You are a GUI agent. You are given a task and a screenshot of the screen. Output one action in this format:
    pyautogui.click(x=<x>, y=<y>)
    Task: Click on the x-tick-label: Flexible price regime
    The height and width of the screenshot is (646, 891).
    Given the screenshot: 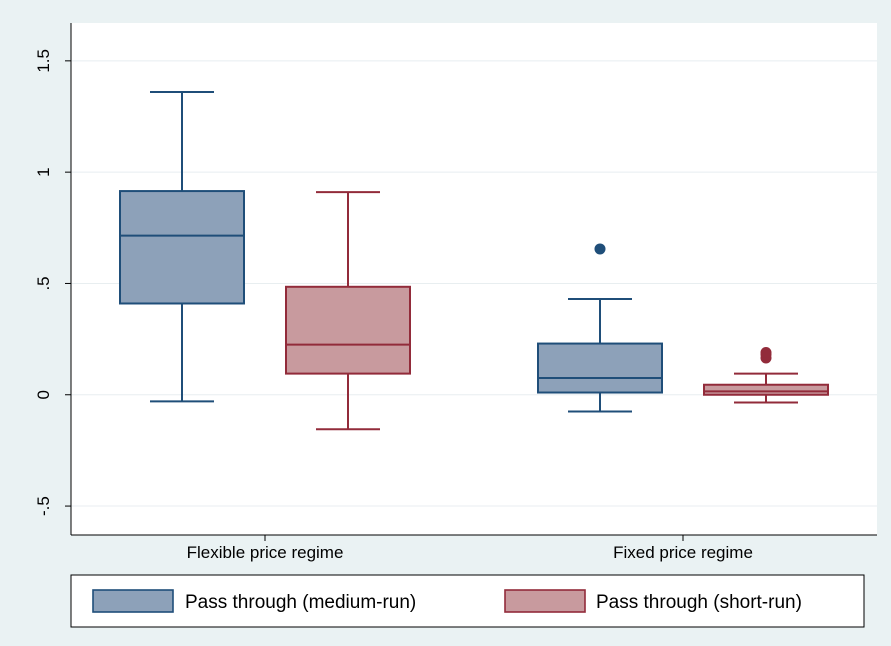 What is the action you would take?
    pyautogui.click(x=265, y=552)
    